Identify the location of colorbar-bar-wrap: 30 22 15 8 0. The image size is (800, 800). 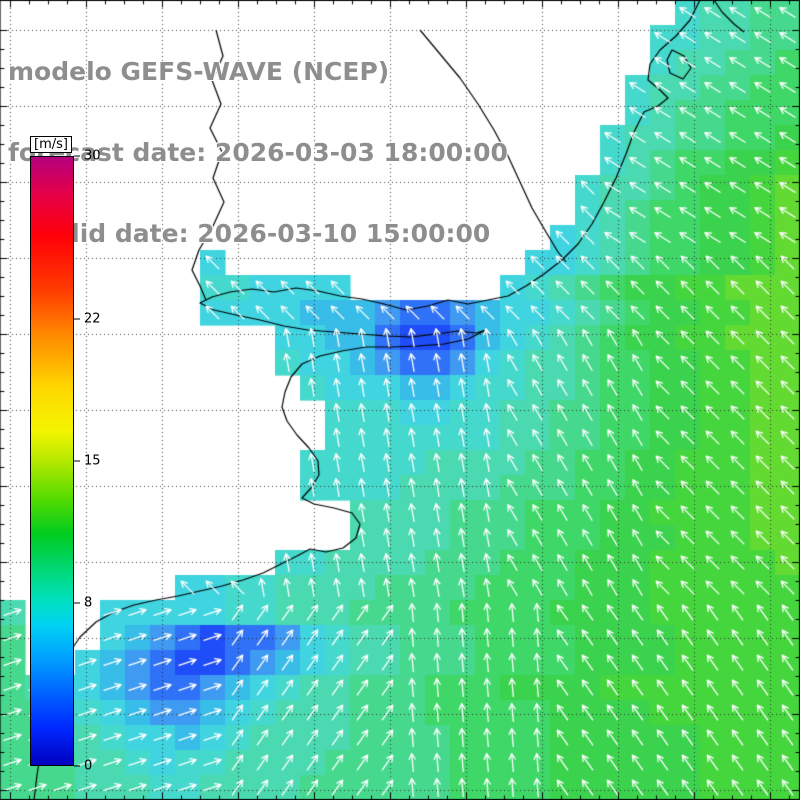
(65, 461).